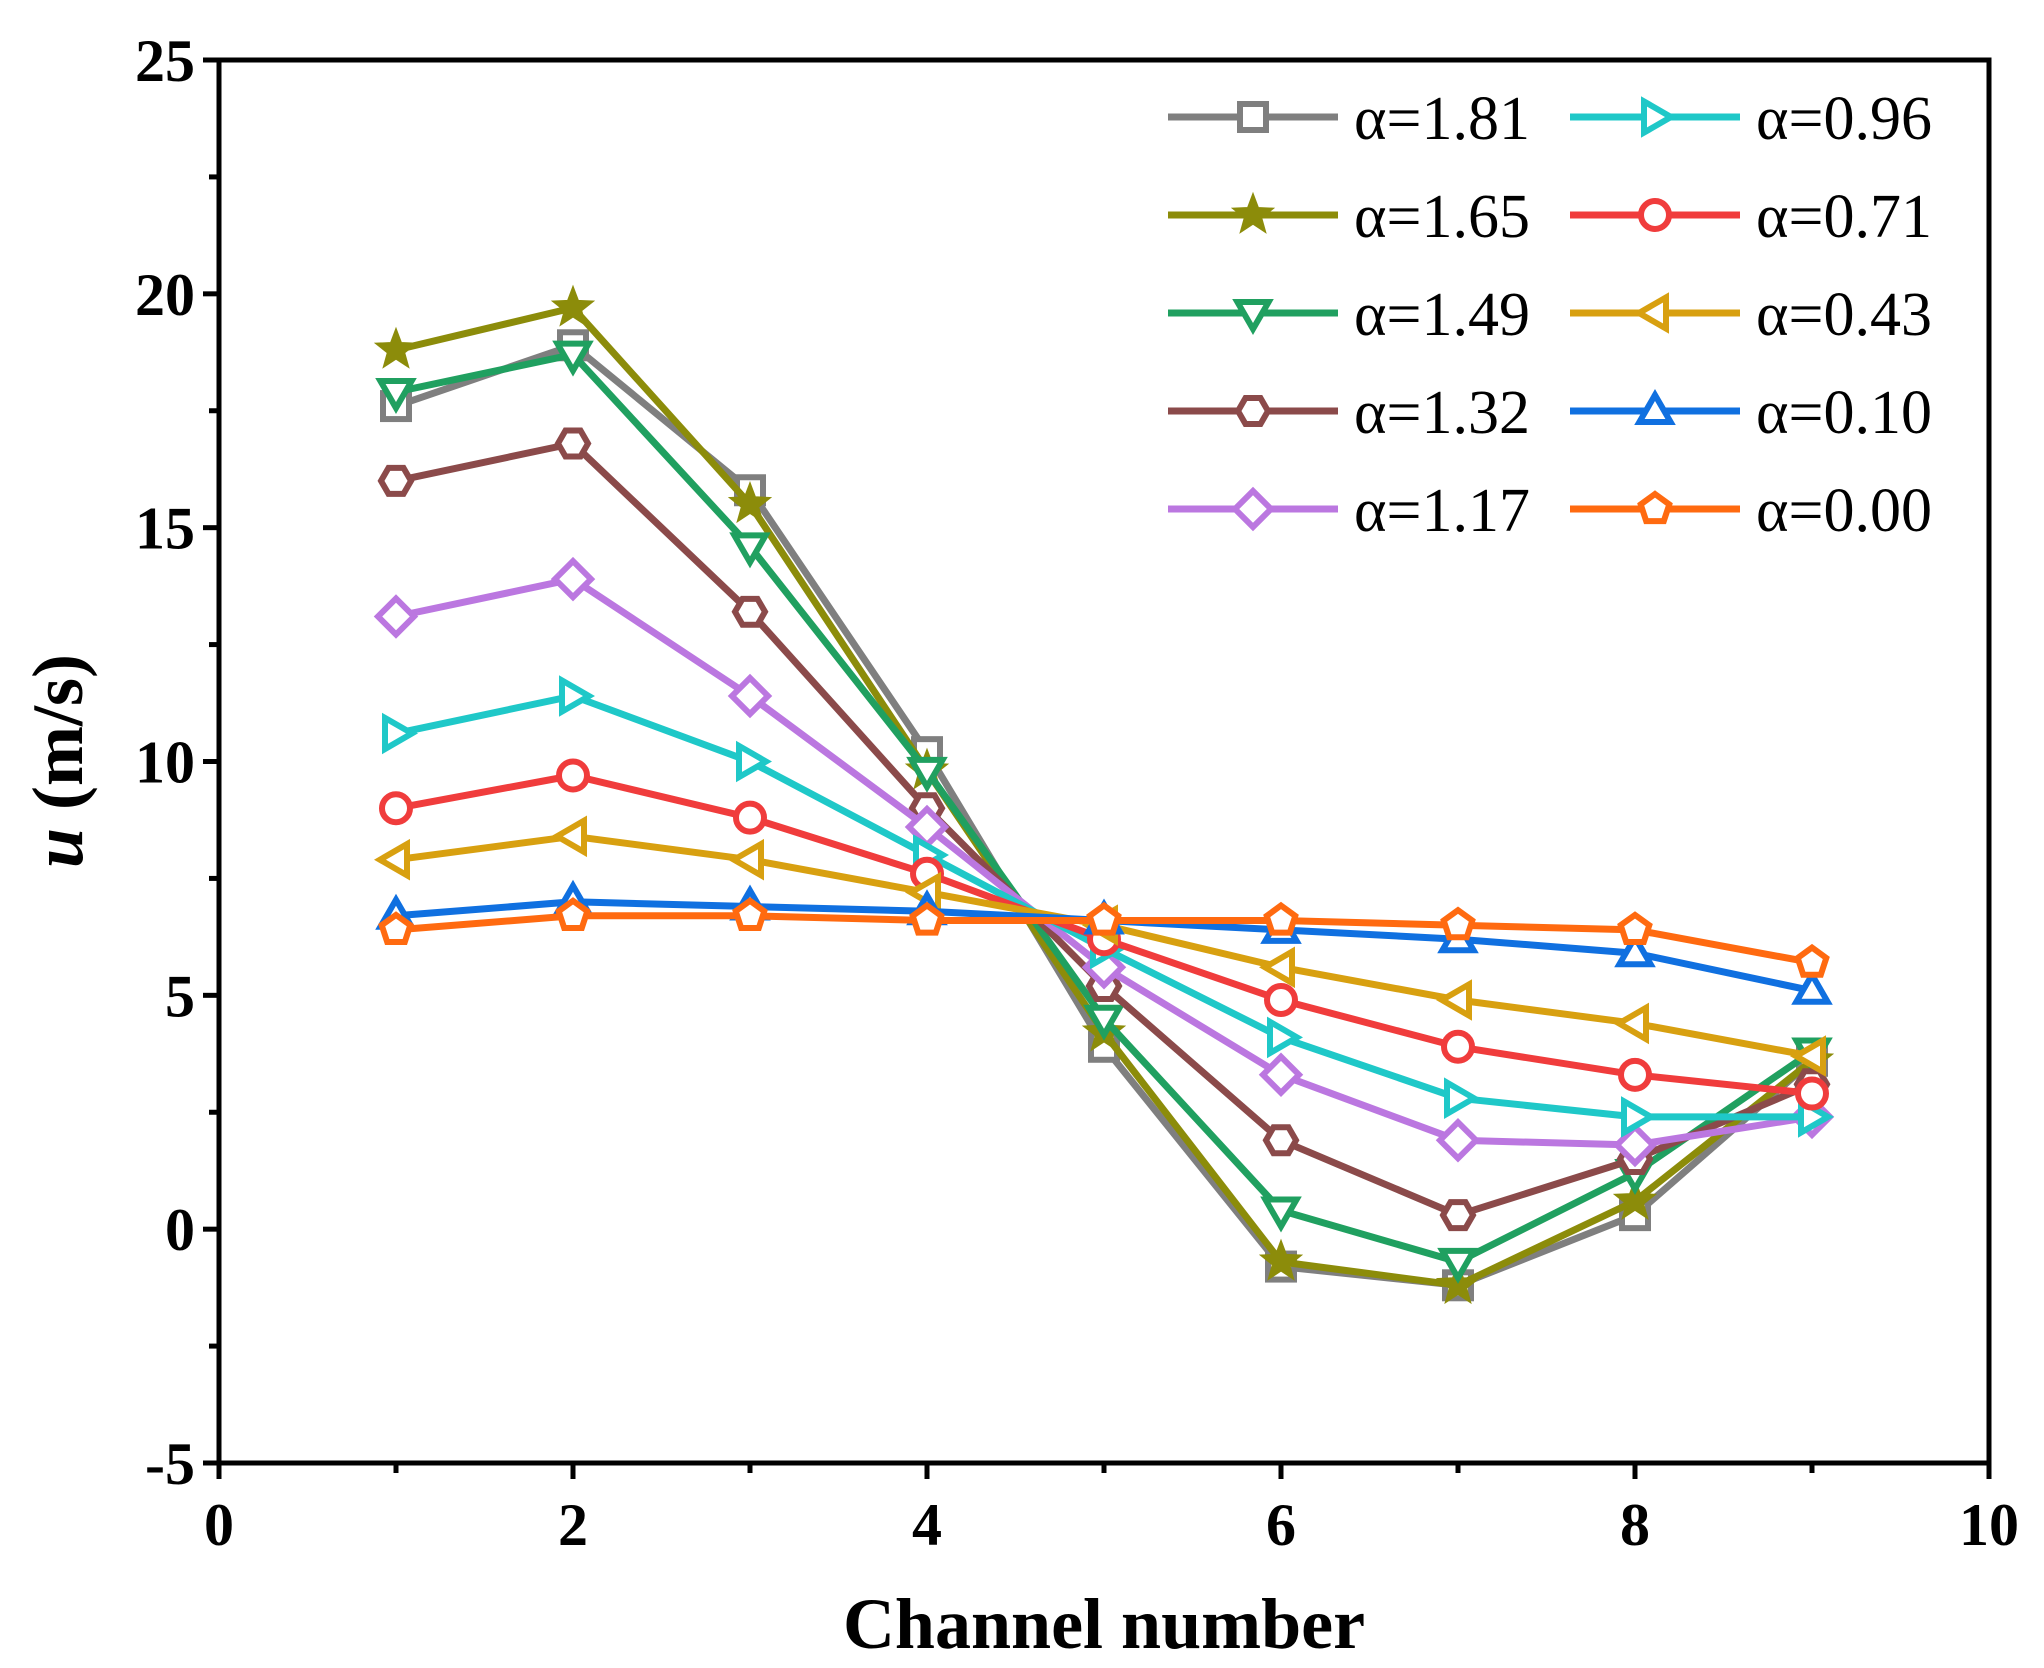  I want to click on legend-item: α=0.00, so click(1751, 511).